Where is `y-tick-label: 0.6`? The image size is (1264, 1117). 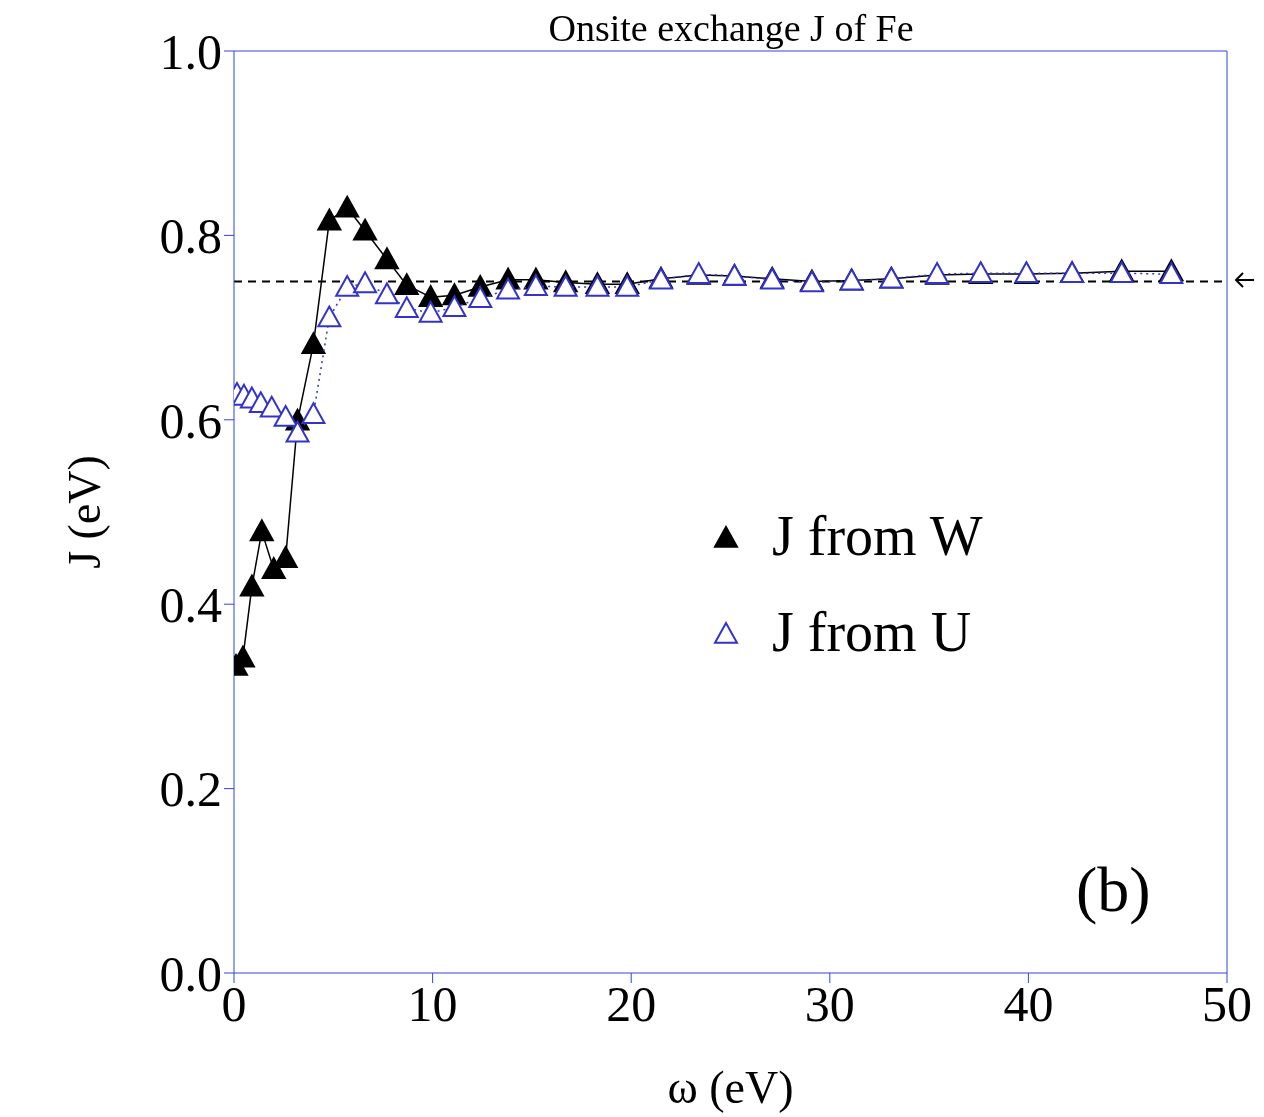
y-tick-label: 0.6 is located at coordinates (190, 420).